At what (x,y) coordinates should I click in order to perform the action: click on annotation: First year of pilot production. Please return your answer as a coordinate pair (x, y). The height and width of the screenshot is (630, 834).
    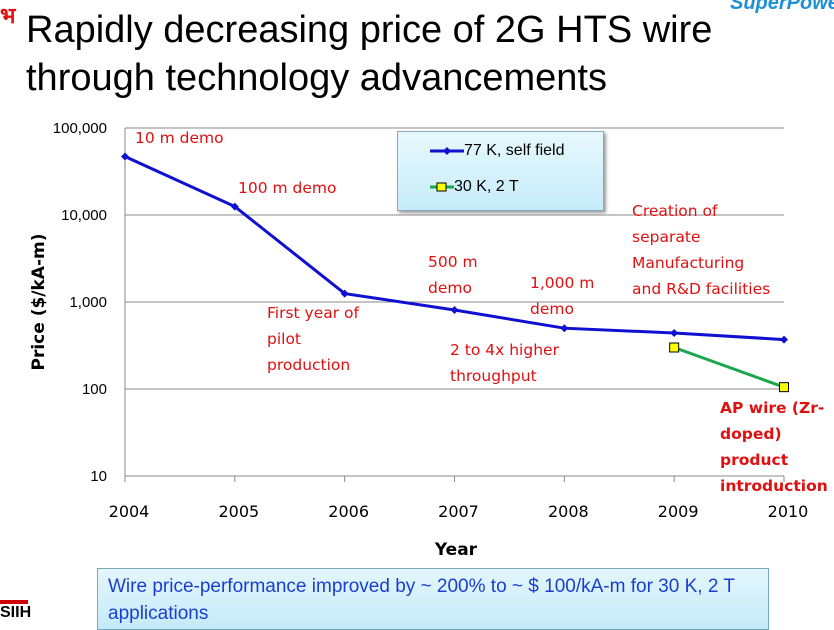
    Looking at the image, I should click on (313, 339).